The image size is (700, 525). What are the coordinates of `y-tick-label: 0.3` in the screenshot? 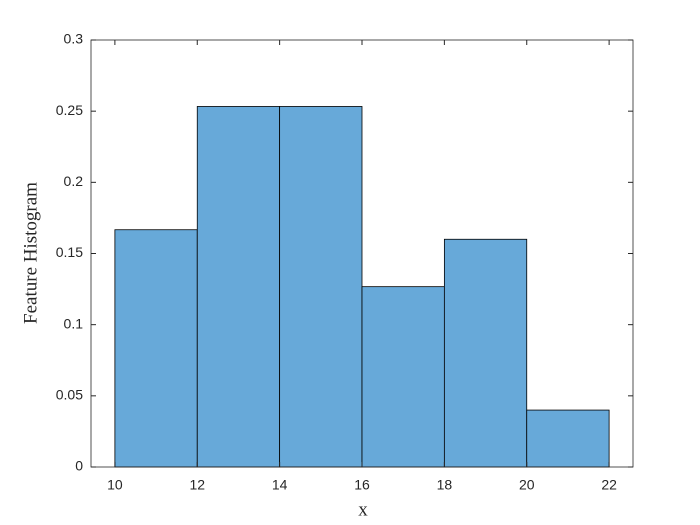 It's located at (74, 39).